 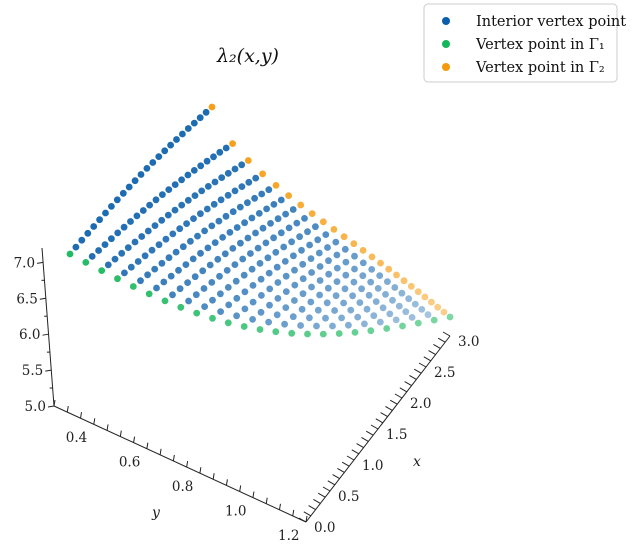 I want to click on x-tick-label: 1.0, so click(x=372, y=466).